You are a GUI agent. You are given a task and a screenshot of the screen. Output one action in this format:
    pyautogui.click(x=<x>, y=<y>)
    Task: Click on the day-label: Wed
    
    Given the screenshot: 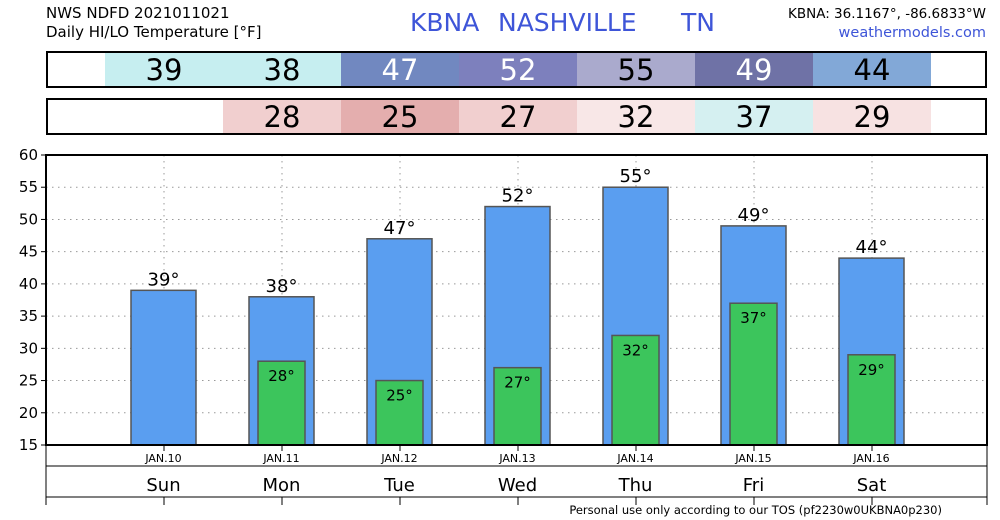 What is the action you would take?
    pyautogui.click(x=517, y=485)
    